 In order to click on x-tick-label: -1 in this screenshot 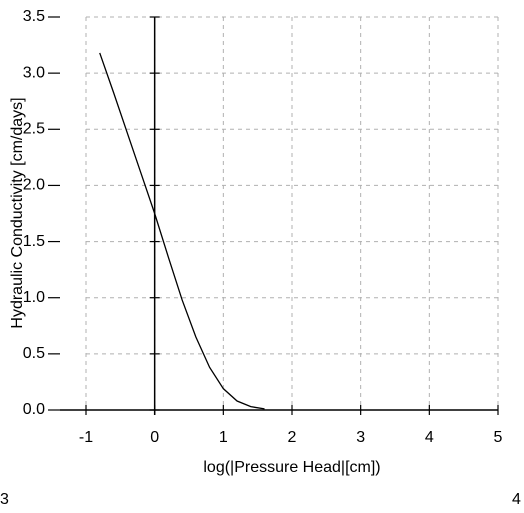, I will do `click(86, 437)`.